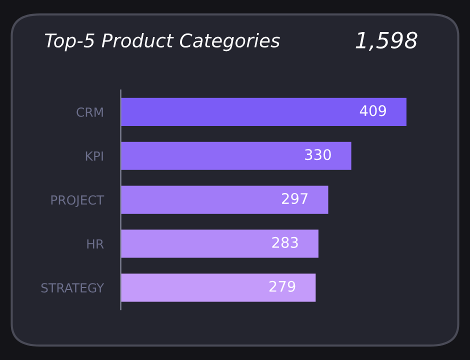 This screenshot has width=470, height=360. I want to click on data-label: 279, so click(282, 286).